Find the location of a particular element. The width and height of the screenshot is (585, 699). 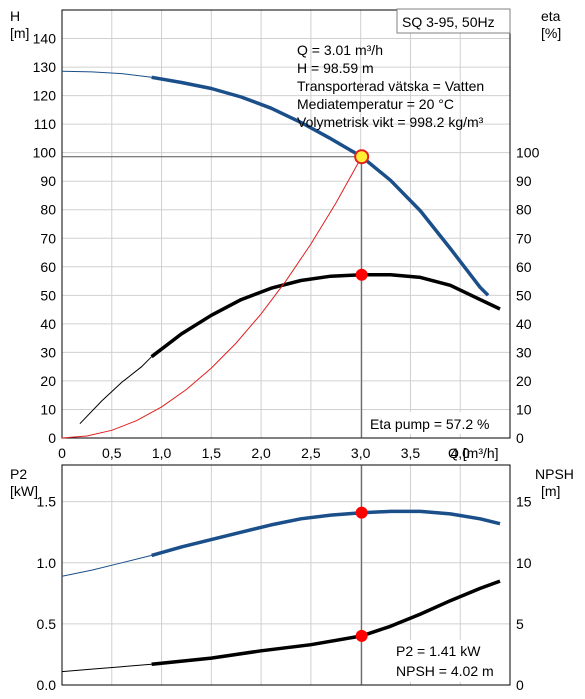

top-x-tick-label: 1,0 is located at coordinates (162, 453).